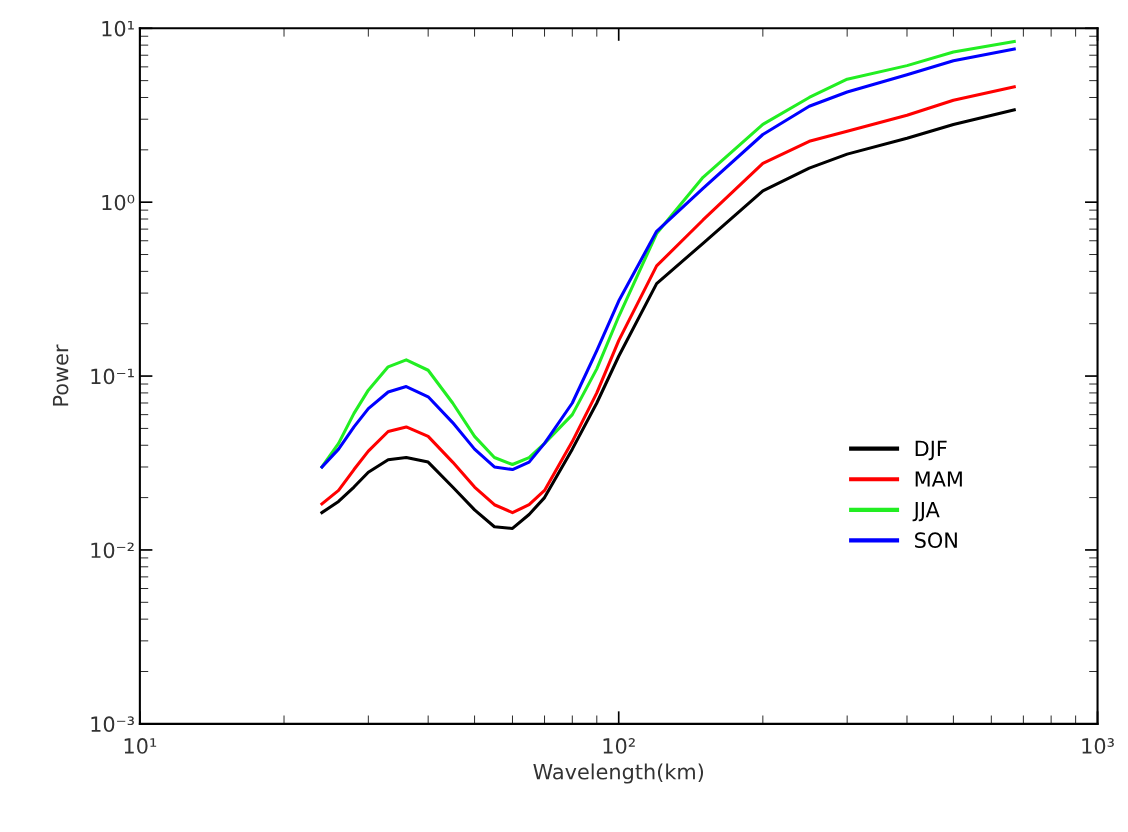  I want to click on x-tick-label: 10³, so click(1098, 746).